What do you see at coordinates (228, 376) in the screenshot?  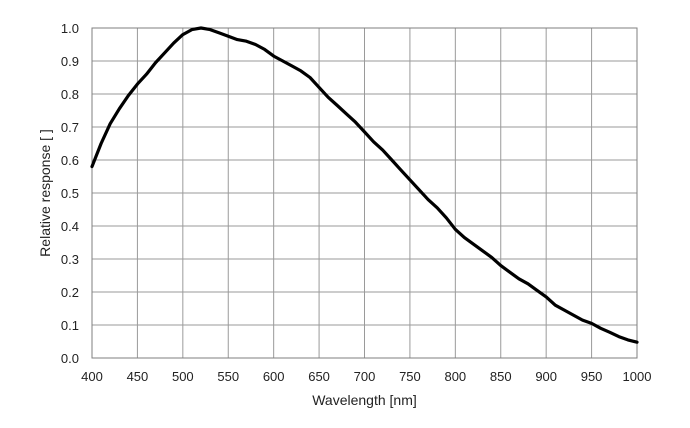 I see `x-tick-label: 550` at bounding box center [228, 376].